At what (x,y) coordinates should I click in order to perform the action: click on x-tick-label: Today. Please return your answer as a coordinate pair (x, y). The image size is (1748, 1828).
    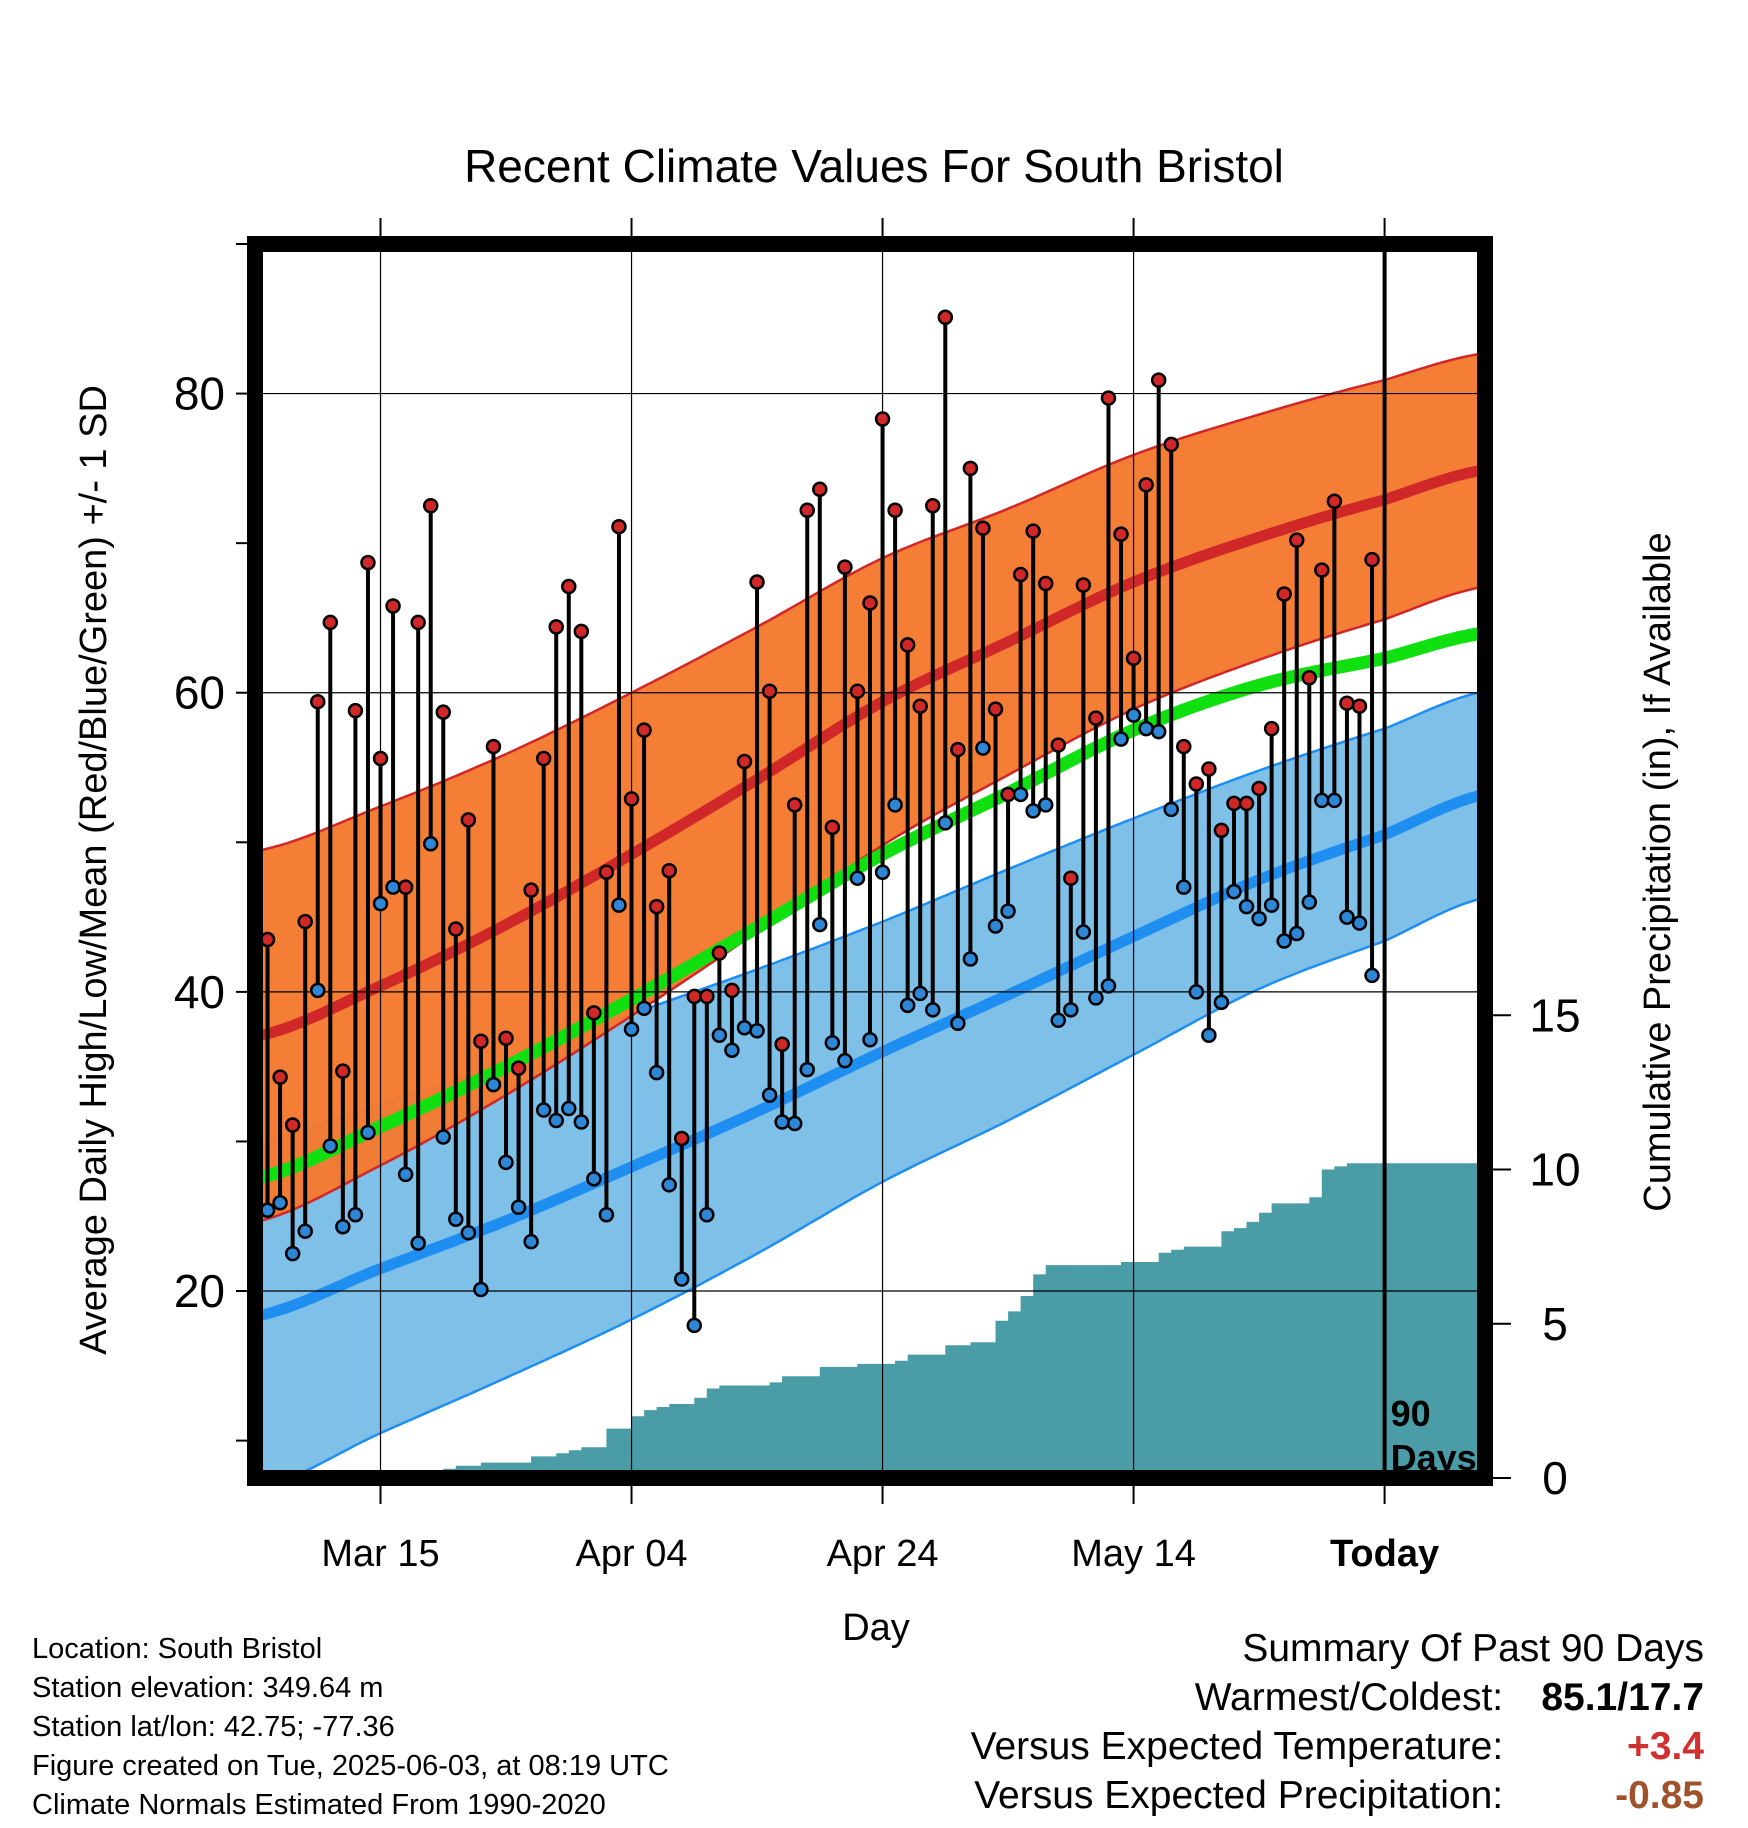
    Looking at the image, I should click on (1384, 1554).